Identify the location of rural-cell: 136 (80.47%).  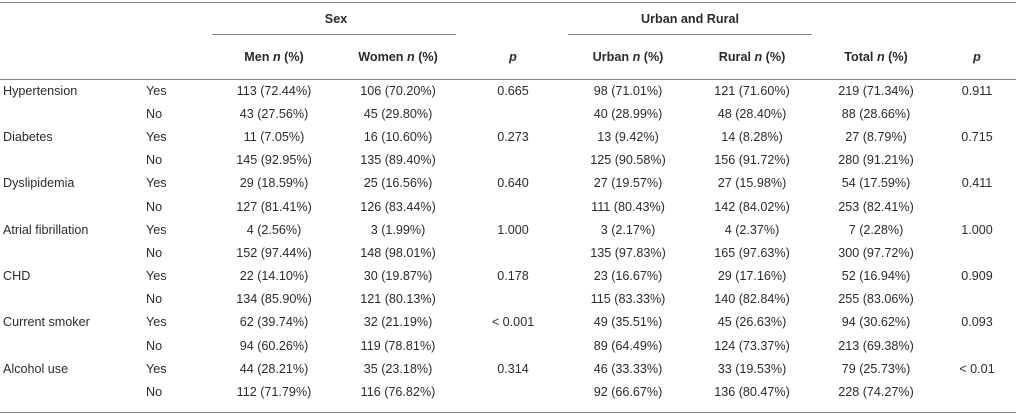
(752, 392).